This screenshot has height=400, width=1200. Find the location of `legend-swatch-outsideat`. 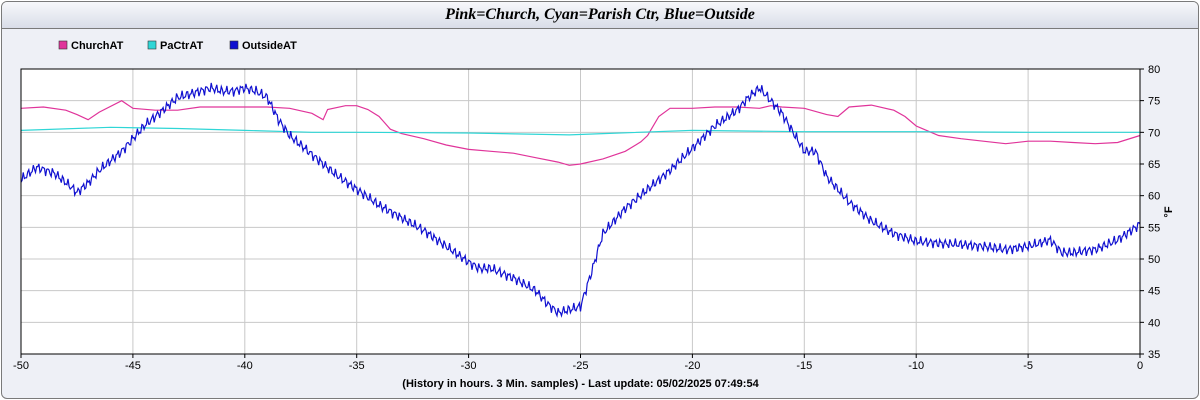

legend-swatch-outsideat is located at coordinates (234, 45).